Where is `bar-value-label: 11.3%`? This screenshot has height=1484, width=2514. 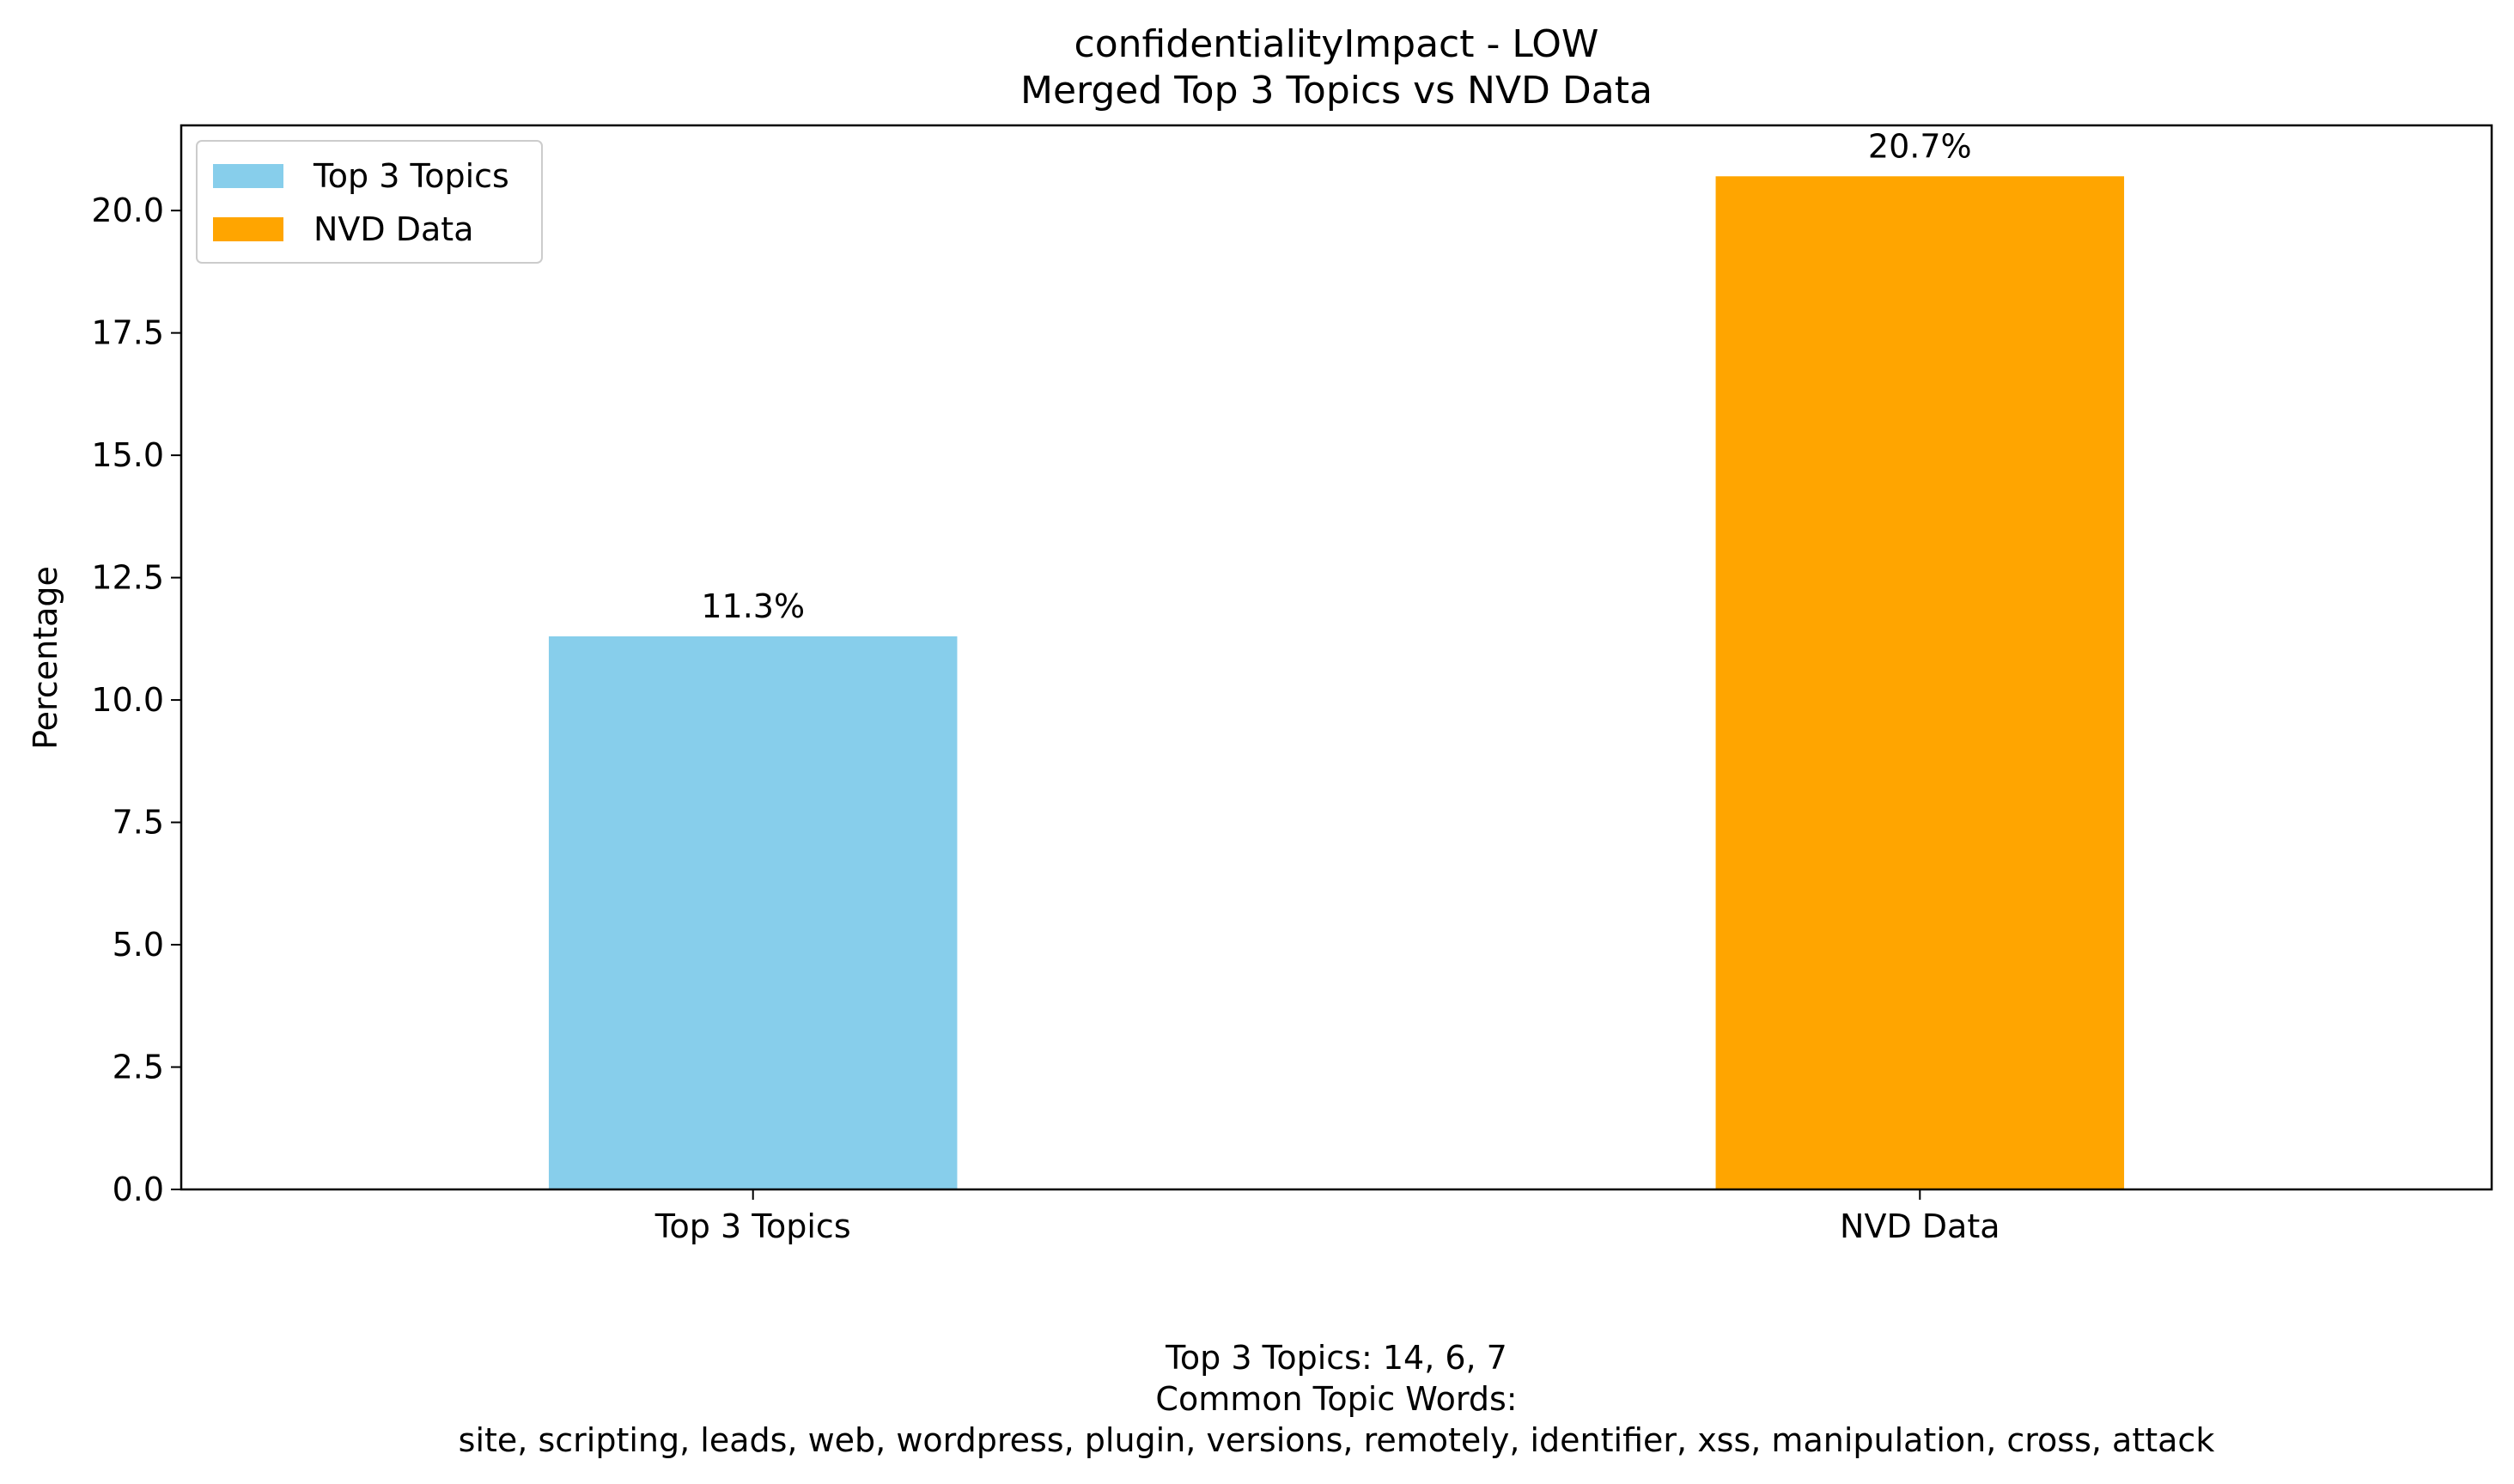
bar-value-label: 11.3% is located at coordinates (753, 606).